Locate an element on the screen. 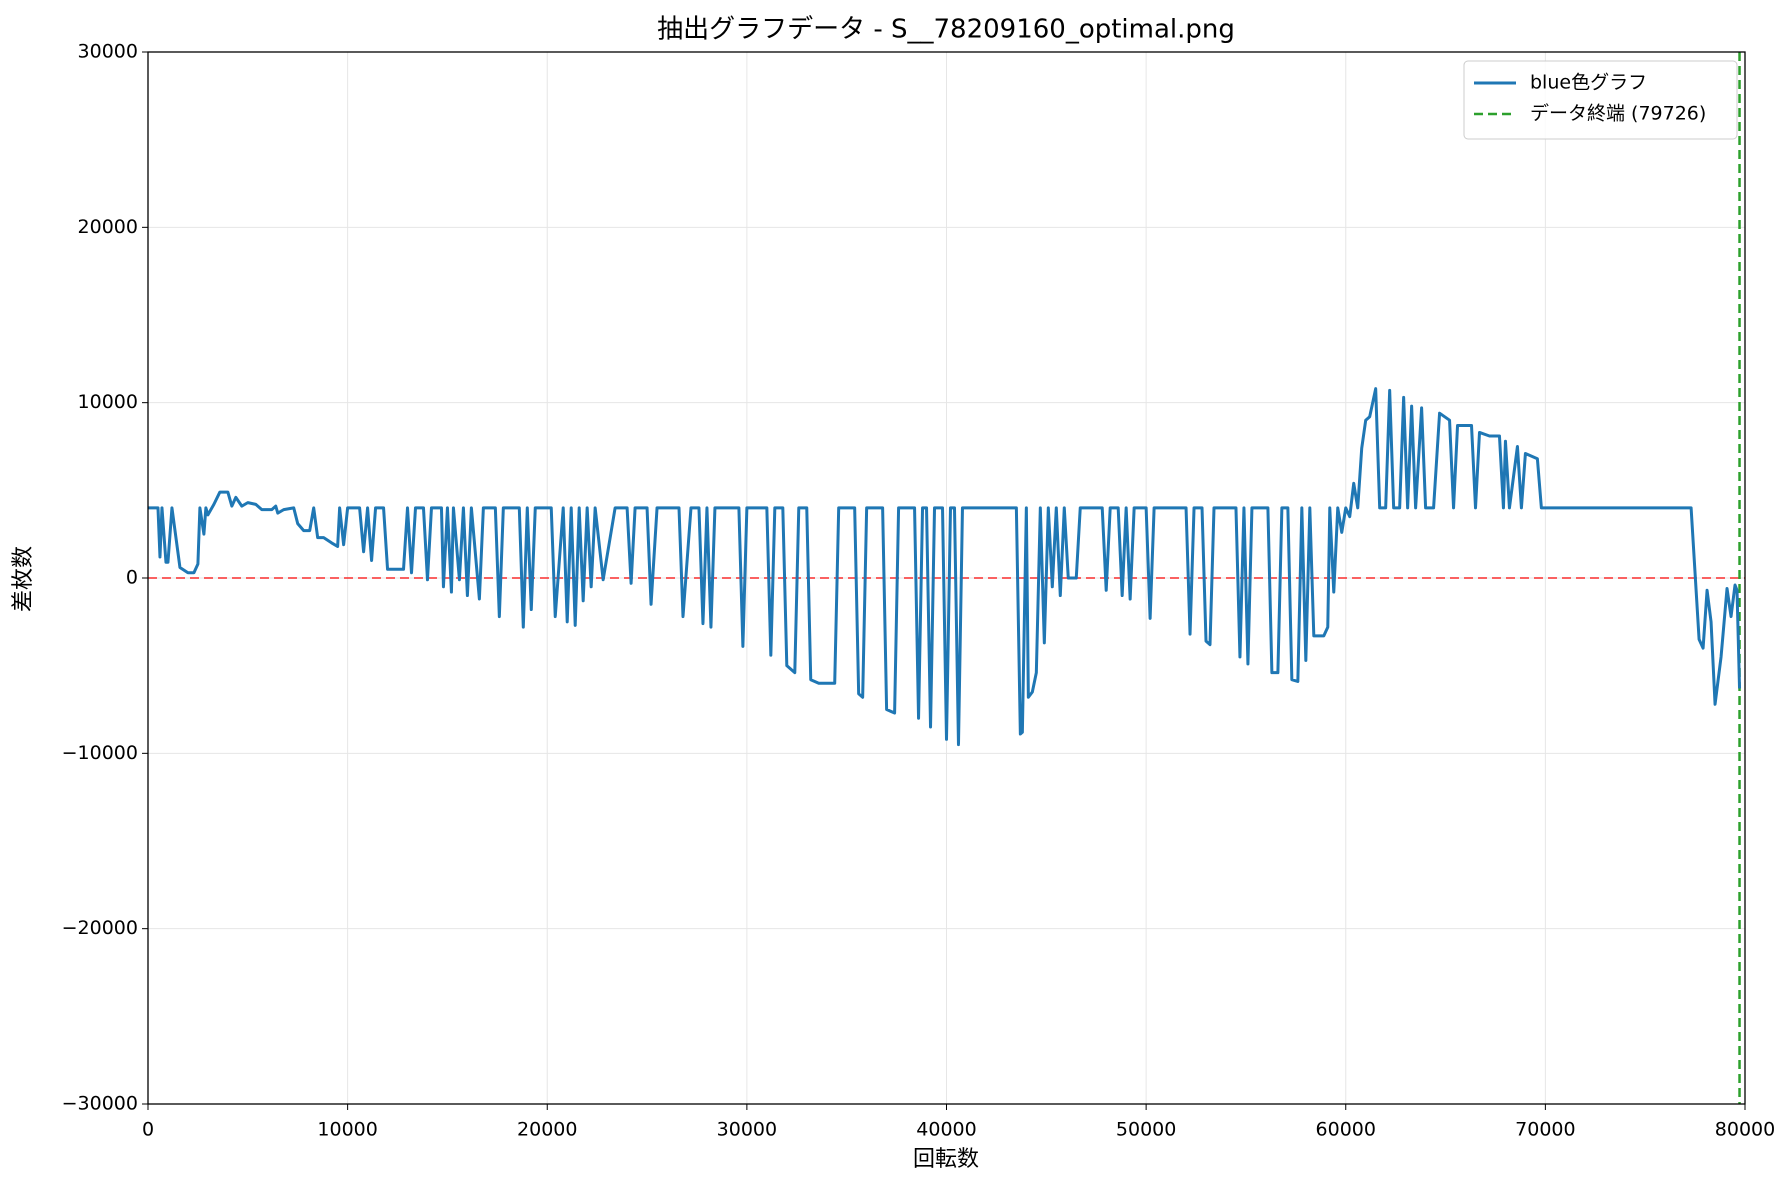 The height and width of the screenshot is (1184, 1785). x-tick-label: 0 is located at coordinates (148, 1130).